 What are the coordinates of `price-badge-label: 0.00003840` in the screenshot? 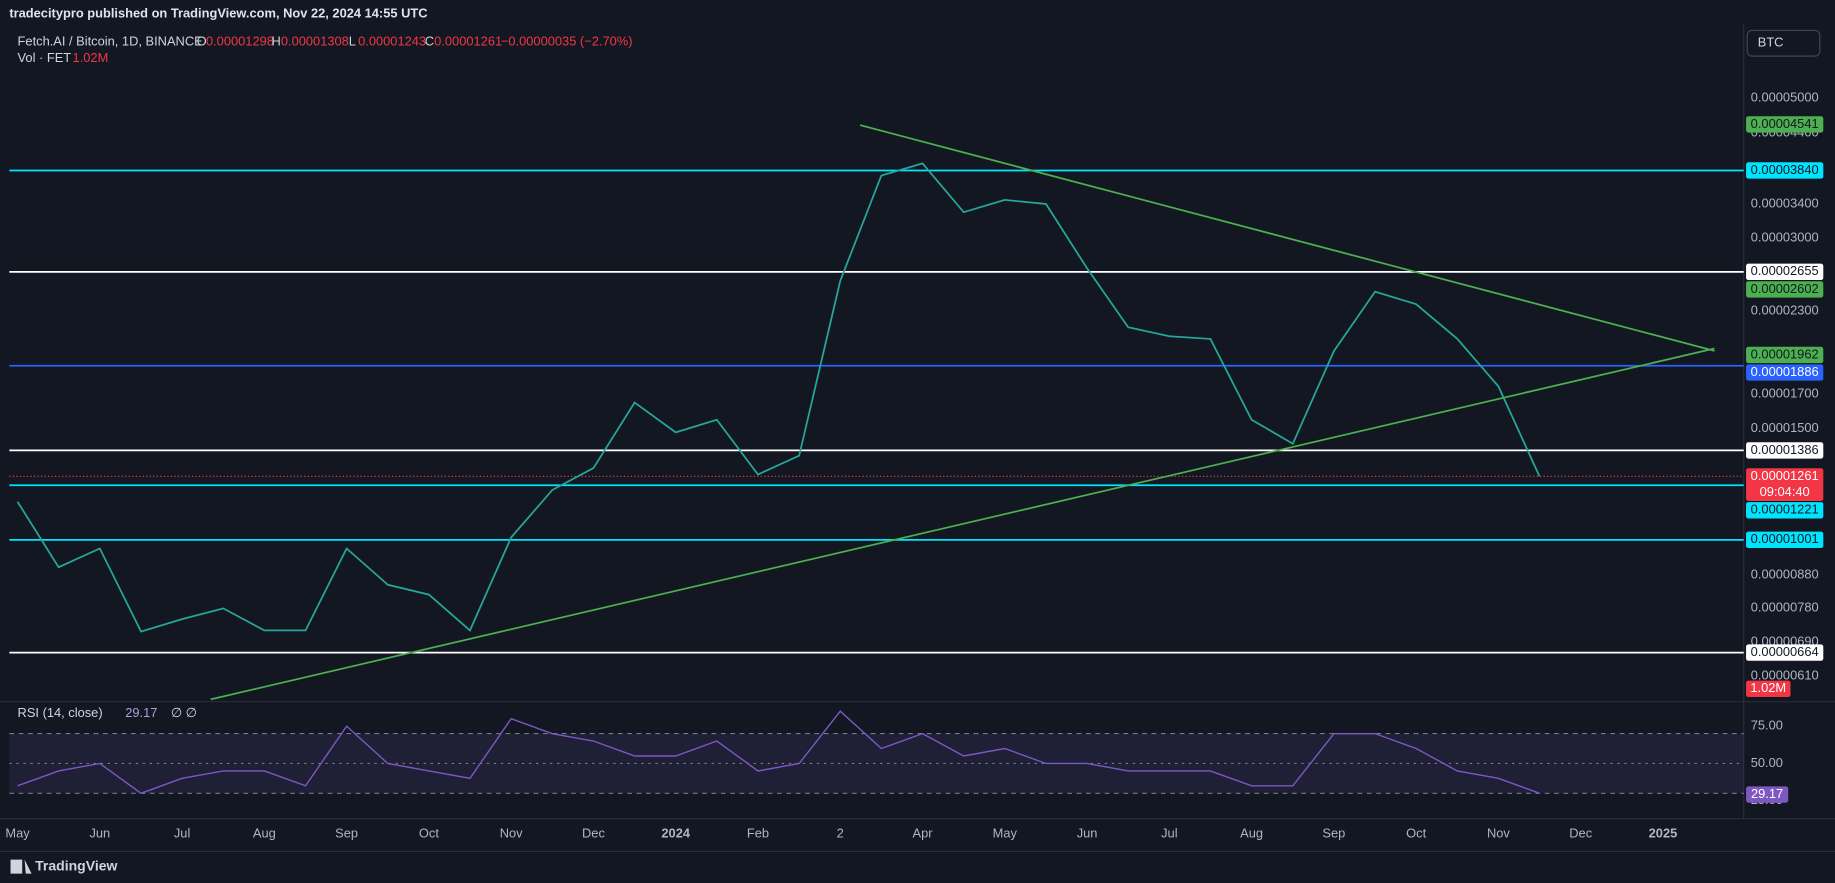 It's located at (1785, 169).